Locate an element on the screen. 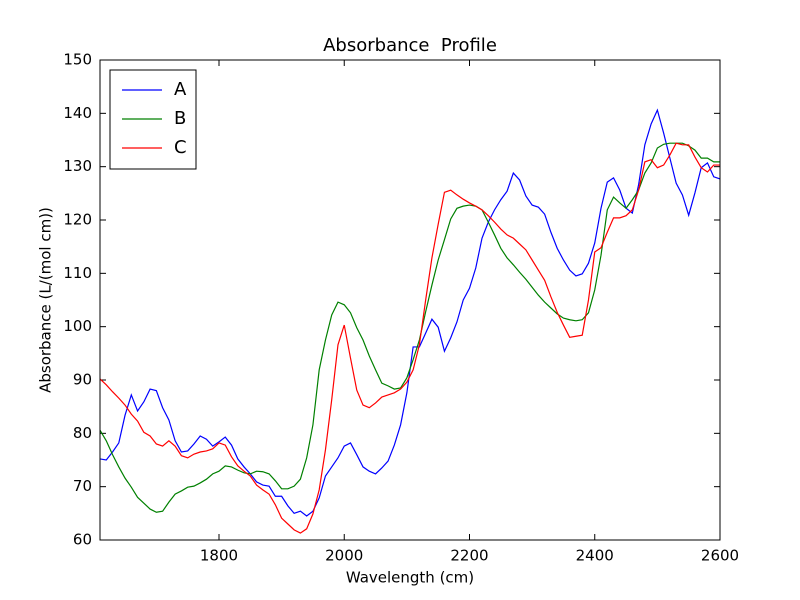 This screenshot has width=800, height=600. x-tick-label: 2000 is located at coordinates (344, 556).